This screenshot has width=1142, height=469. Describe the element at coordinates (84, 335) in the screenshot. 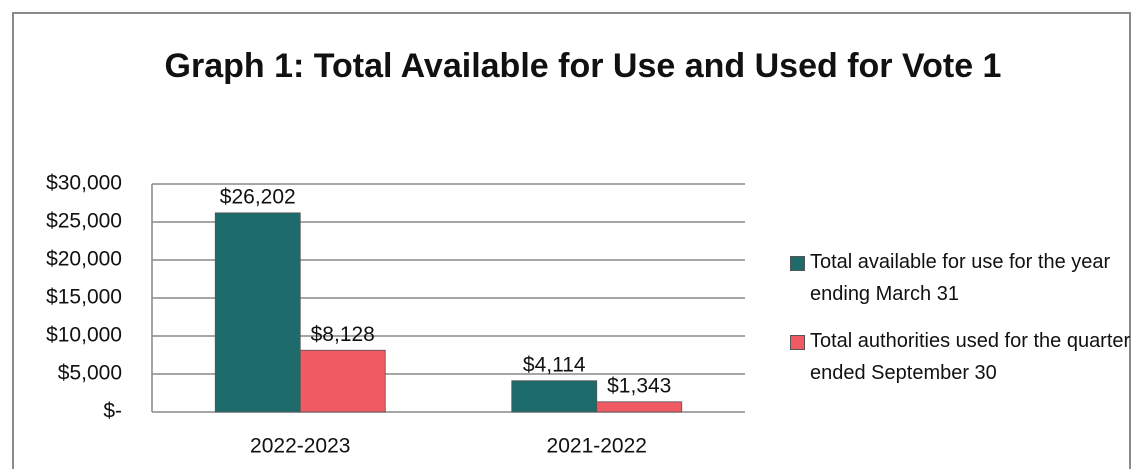

I see `y-tick-label: $10,000` at that location.